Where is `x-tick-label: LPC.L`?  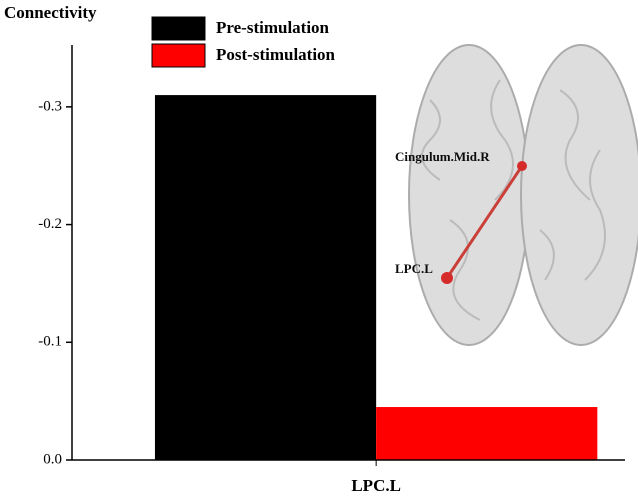 x-tick-label: LPC.L is located at coordinates (376, 485).